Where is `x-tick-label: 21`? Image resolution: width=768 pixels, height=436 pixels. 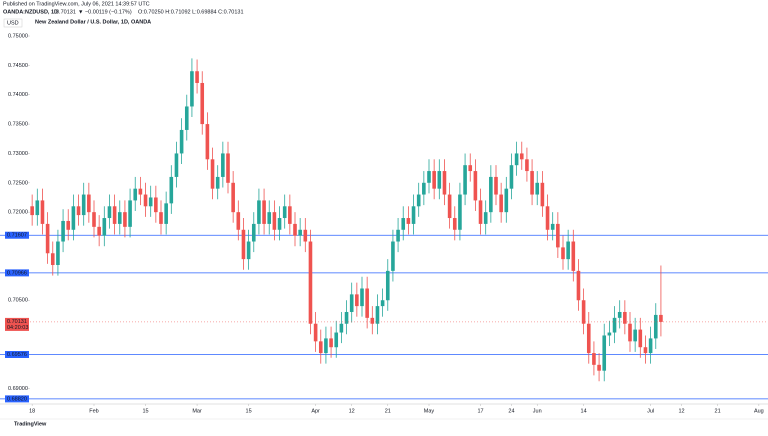 x-tick-label: 21 is located at coordinates (388, 411).